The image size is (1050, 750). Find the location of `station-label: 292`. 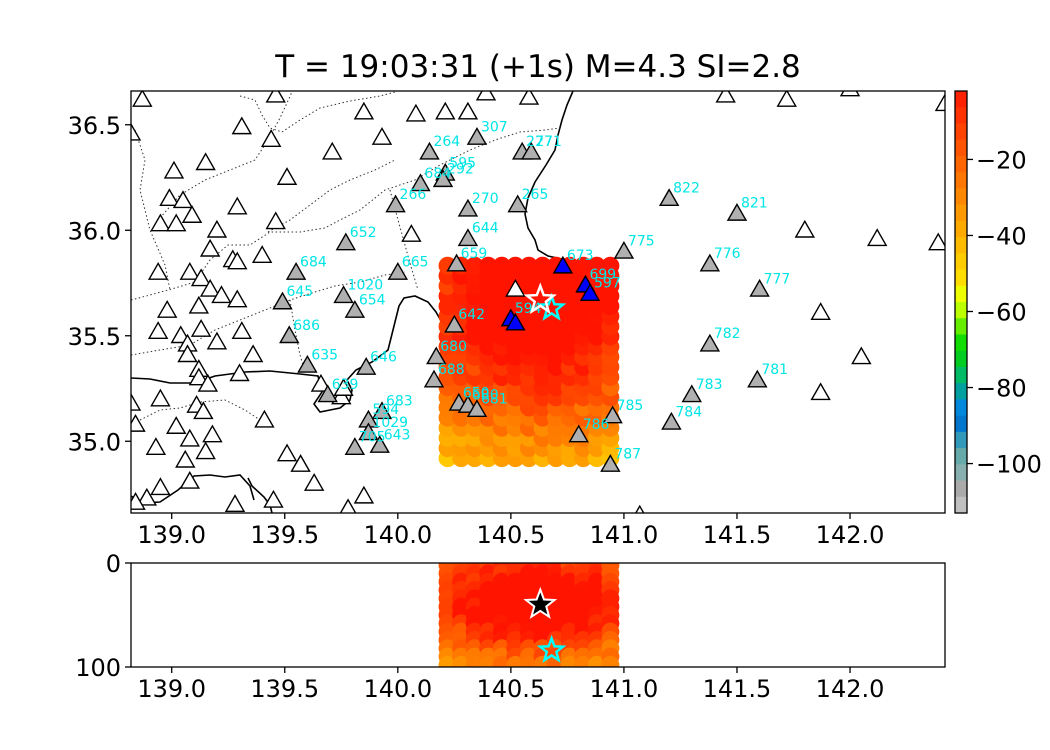

station-label: 292 is located at coordinates (460, 170).